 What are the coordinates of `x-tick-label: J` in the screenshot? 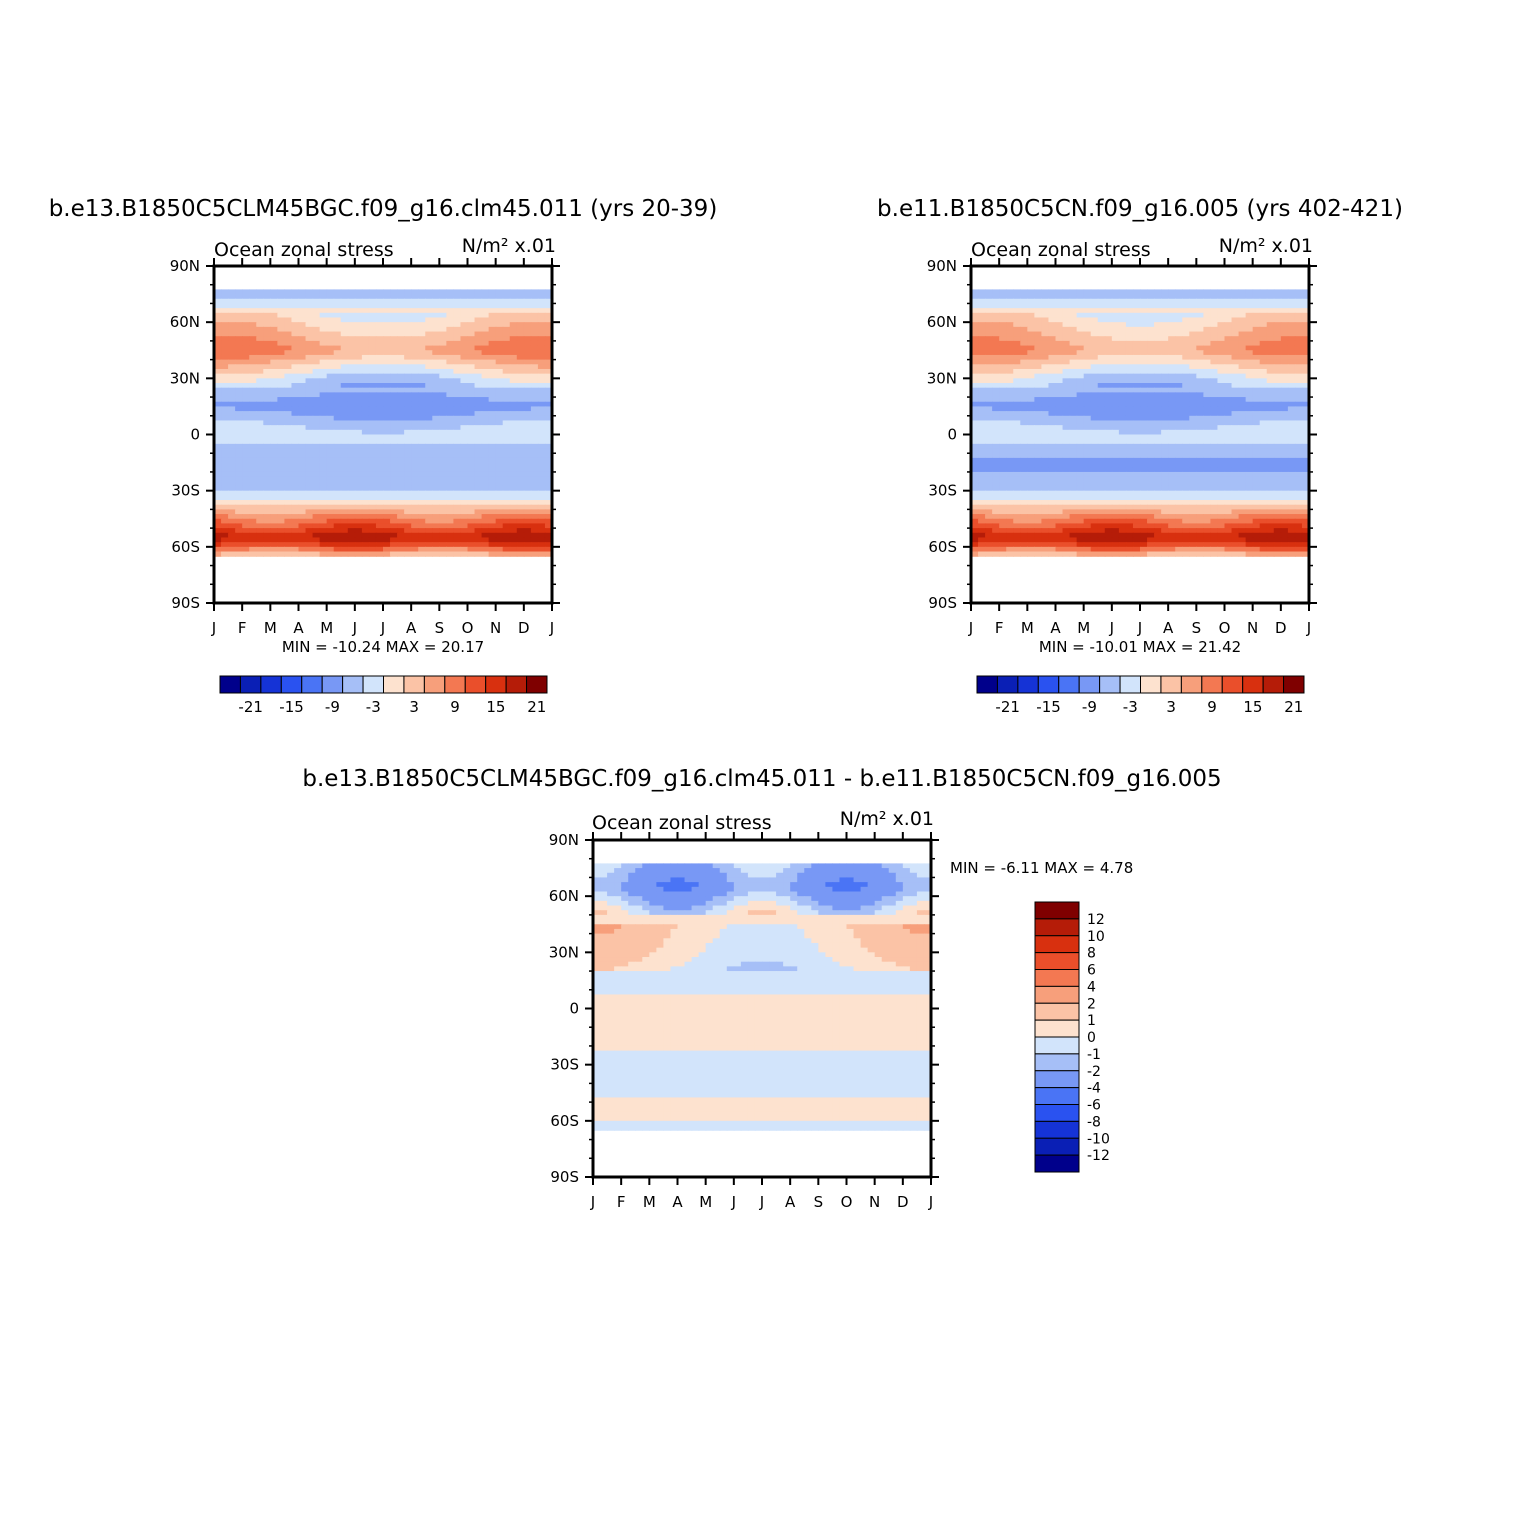 It's located at (382, 628).